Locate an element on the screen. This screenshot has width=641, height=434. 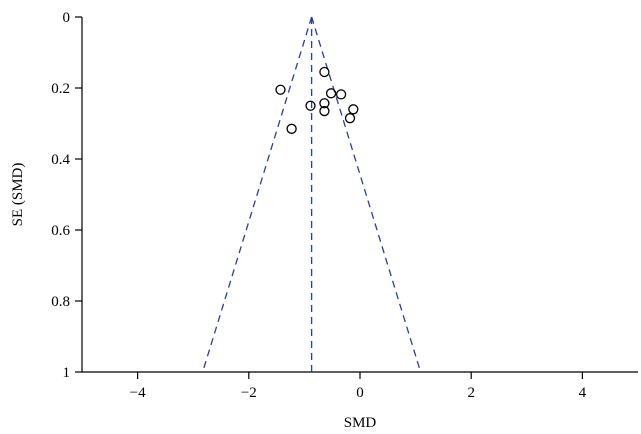
y-axis-title: SE (SMD) is located at coordinates (18, 195).